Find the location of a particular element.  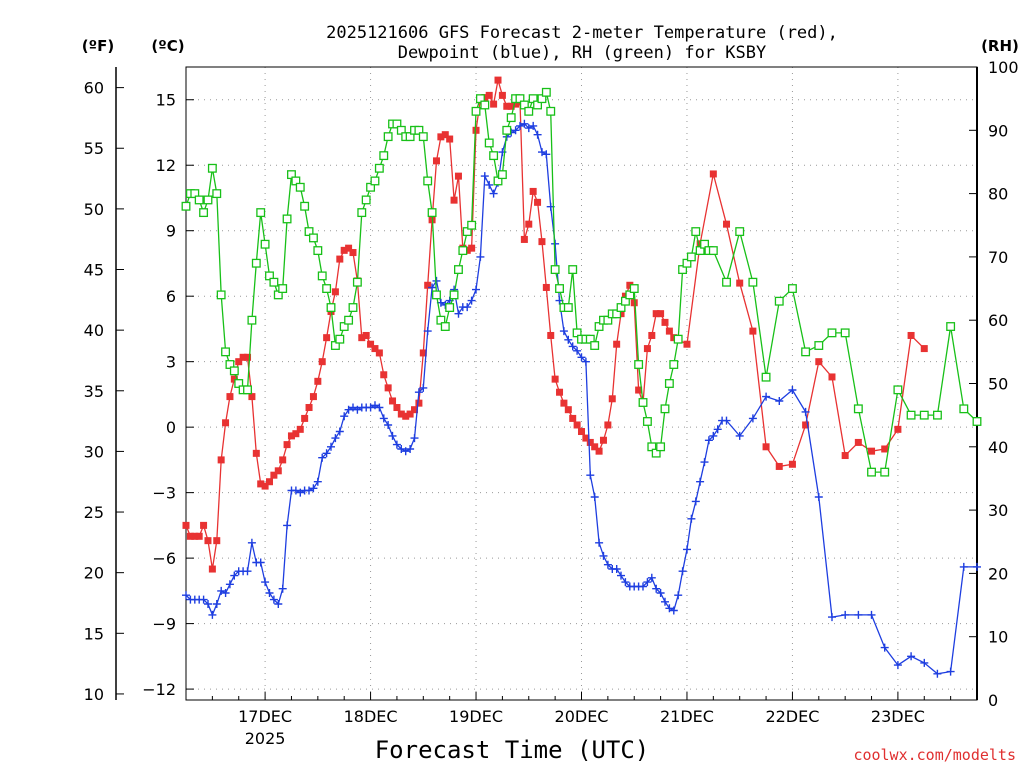

x-axis-title: Forecast Time (UTC) is located at coordinates (512, 750).